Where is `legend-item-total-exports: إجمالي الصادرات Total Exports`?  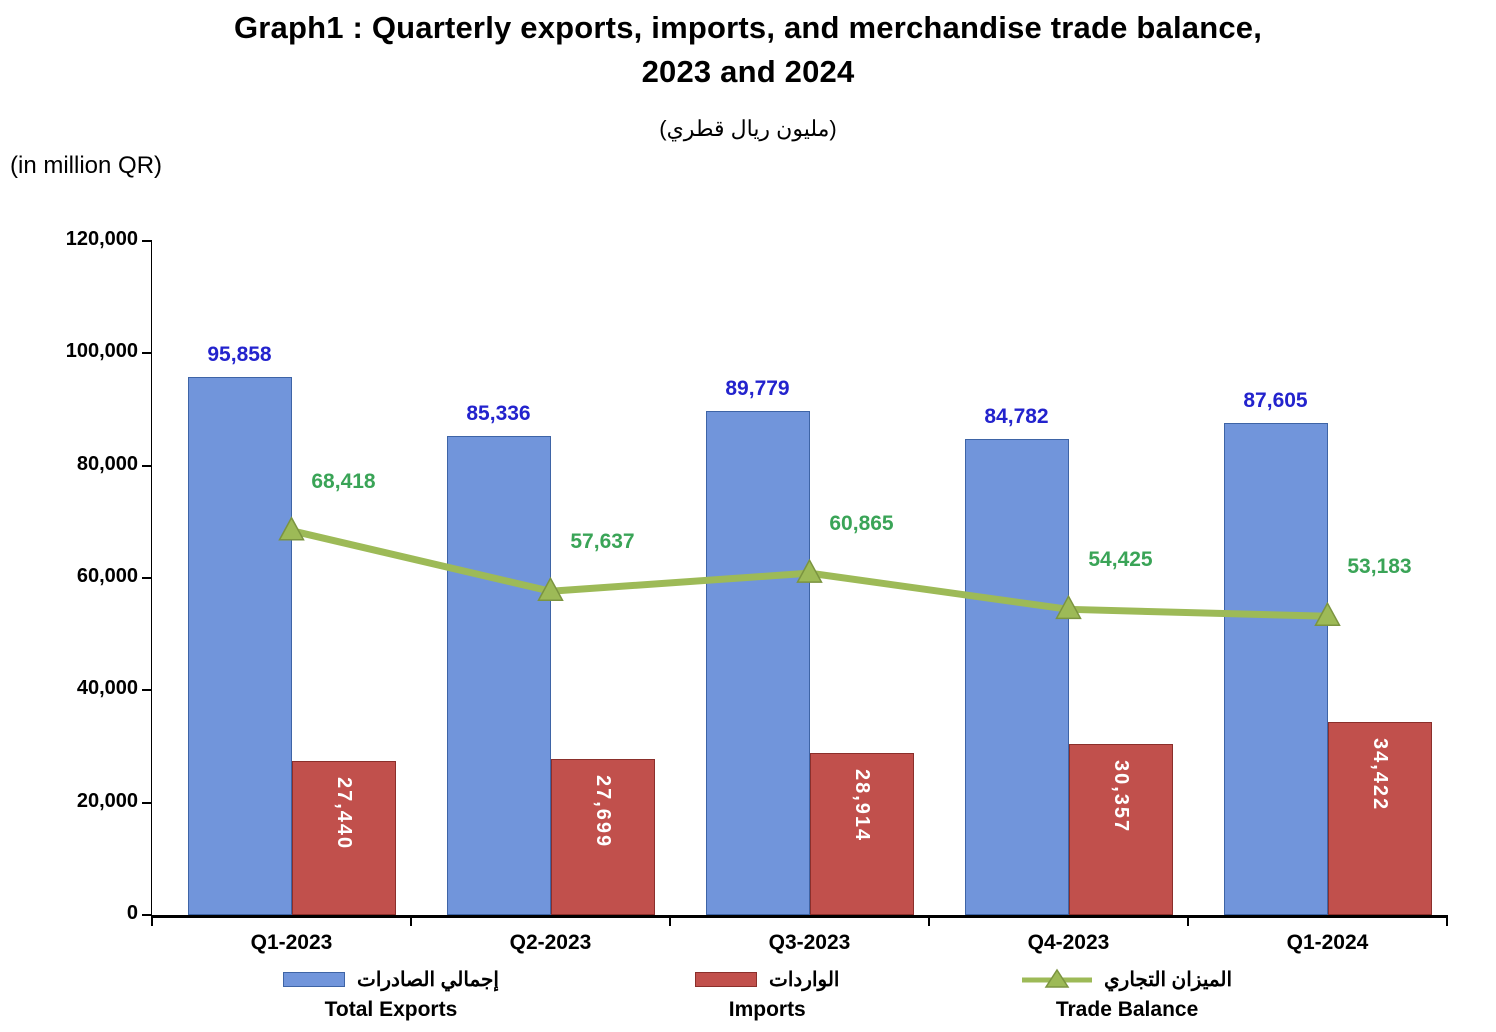 legend-item-total-exports: إجمالي الصادرات Total Exports is located at coordinates (391, 994).